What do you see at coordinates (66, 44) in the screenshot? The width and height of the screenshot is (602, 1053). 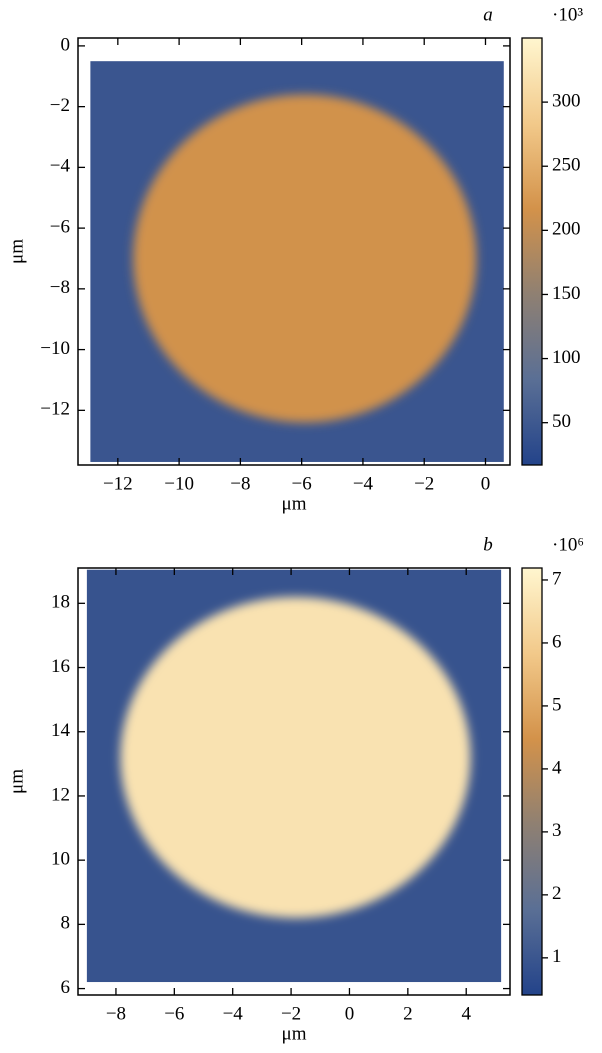 I see `y-tick-label: 0` at bounding box center [66, 44].